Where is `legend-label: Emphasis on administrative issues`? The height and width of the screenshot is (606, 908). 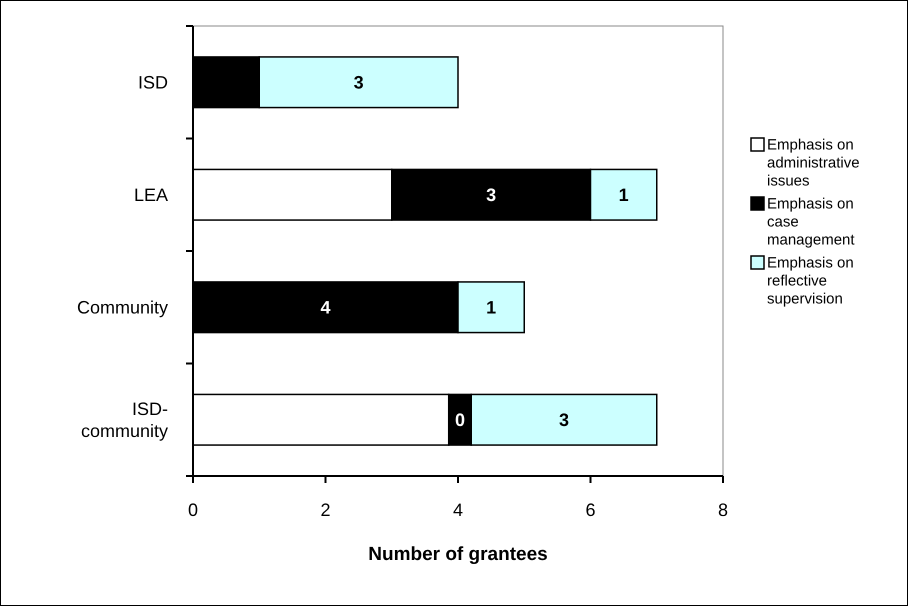 legend-label: Emphasis on administrative issues is located at coordinates (813, 163).